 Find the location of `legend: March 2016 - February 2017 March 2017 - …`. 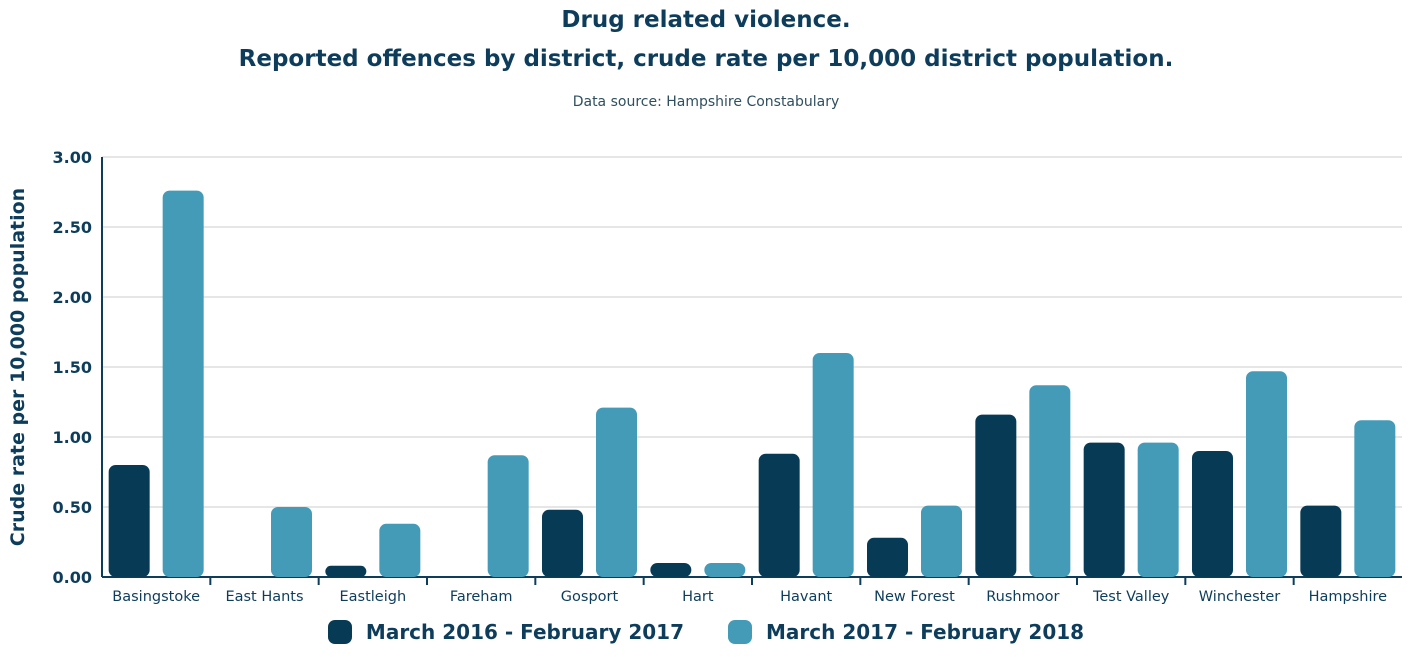

legend: March 2016 - February 2017 March 2017 - … is located at coordinates (706, 632).